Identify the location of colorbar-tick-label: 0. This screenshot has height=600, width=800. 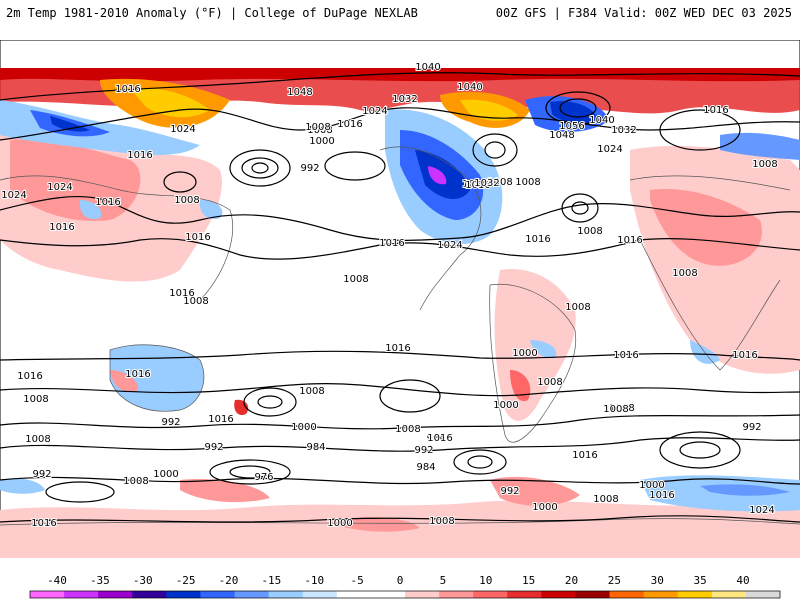
(400, 580).